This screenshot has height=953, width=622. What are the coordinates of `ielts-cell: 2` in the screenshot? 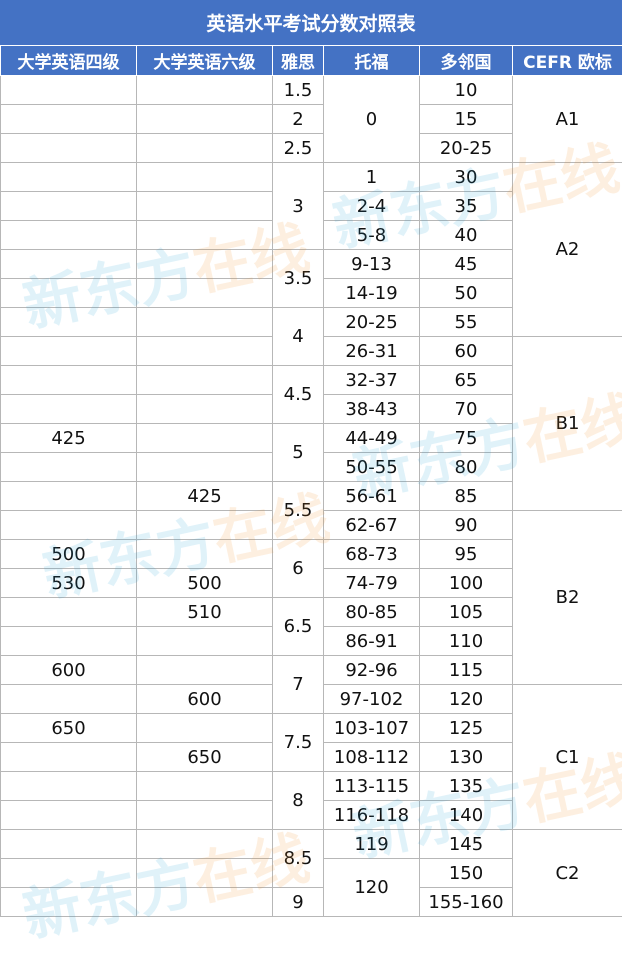 It's located at (298, 119).